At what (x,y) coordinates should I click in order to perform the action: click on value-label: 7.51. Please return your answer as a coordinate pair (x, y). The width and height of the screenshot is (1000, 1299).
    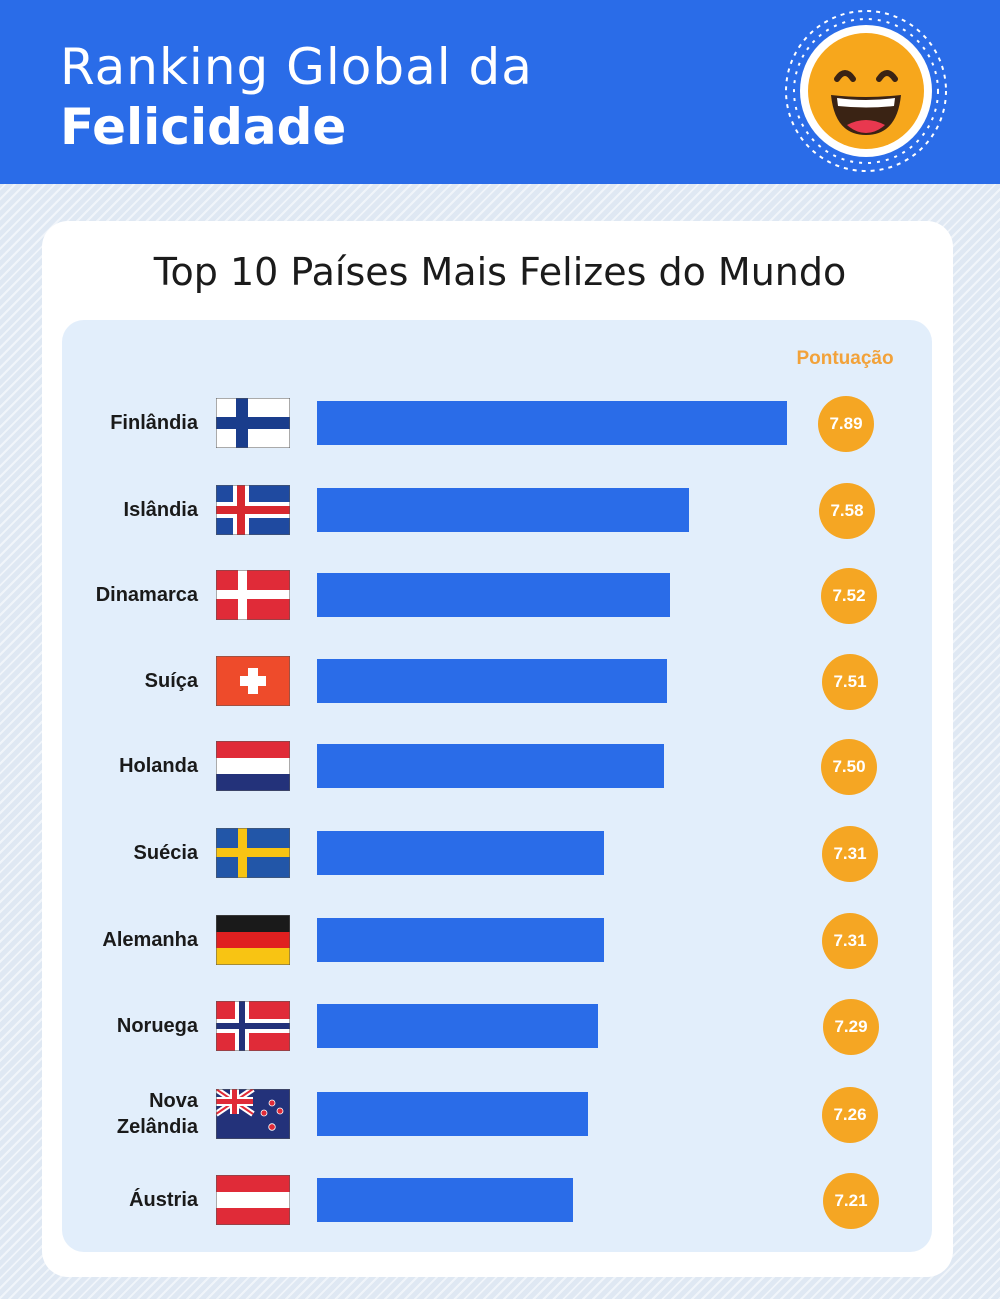
    Looking at the image, I should click on (850, 682).